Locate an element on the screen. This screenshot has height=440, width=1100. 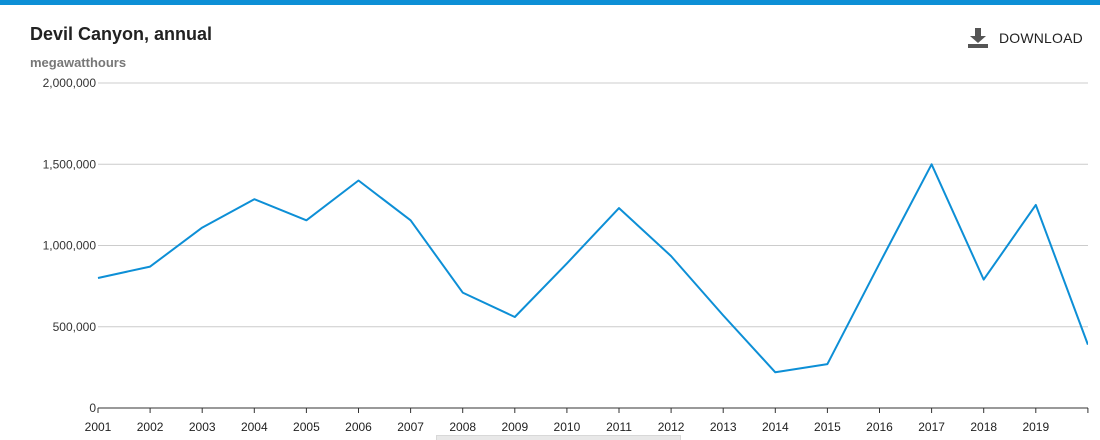
x-axis is located at coordinates (593, 410).